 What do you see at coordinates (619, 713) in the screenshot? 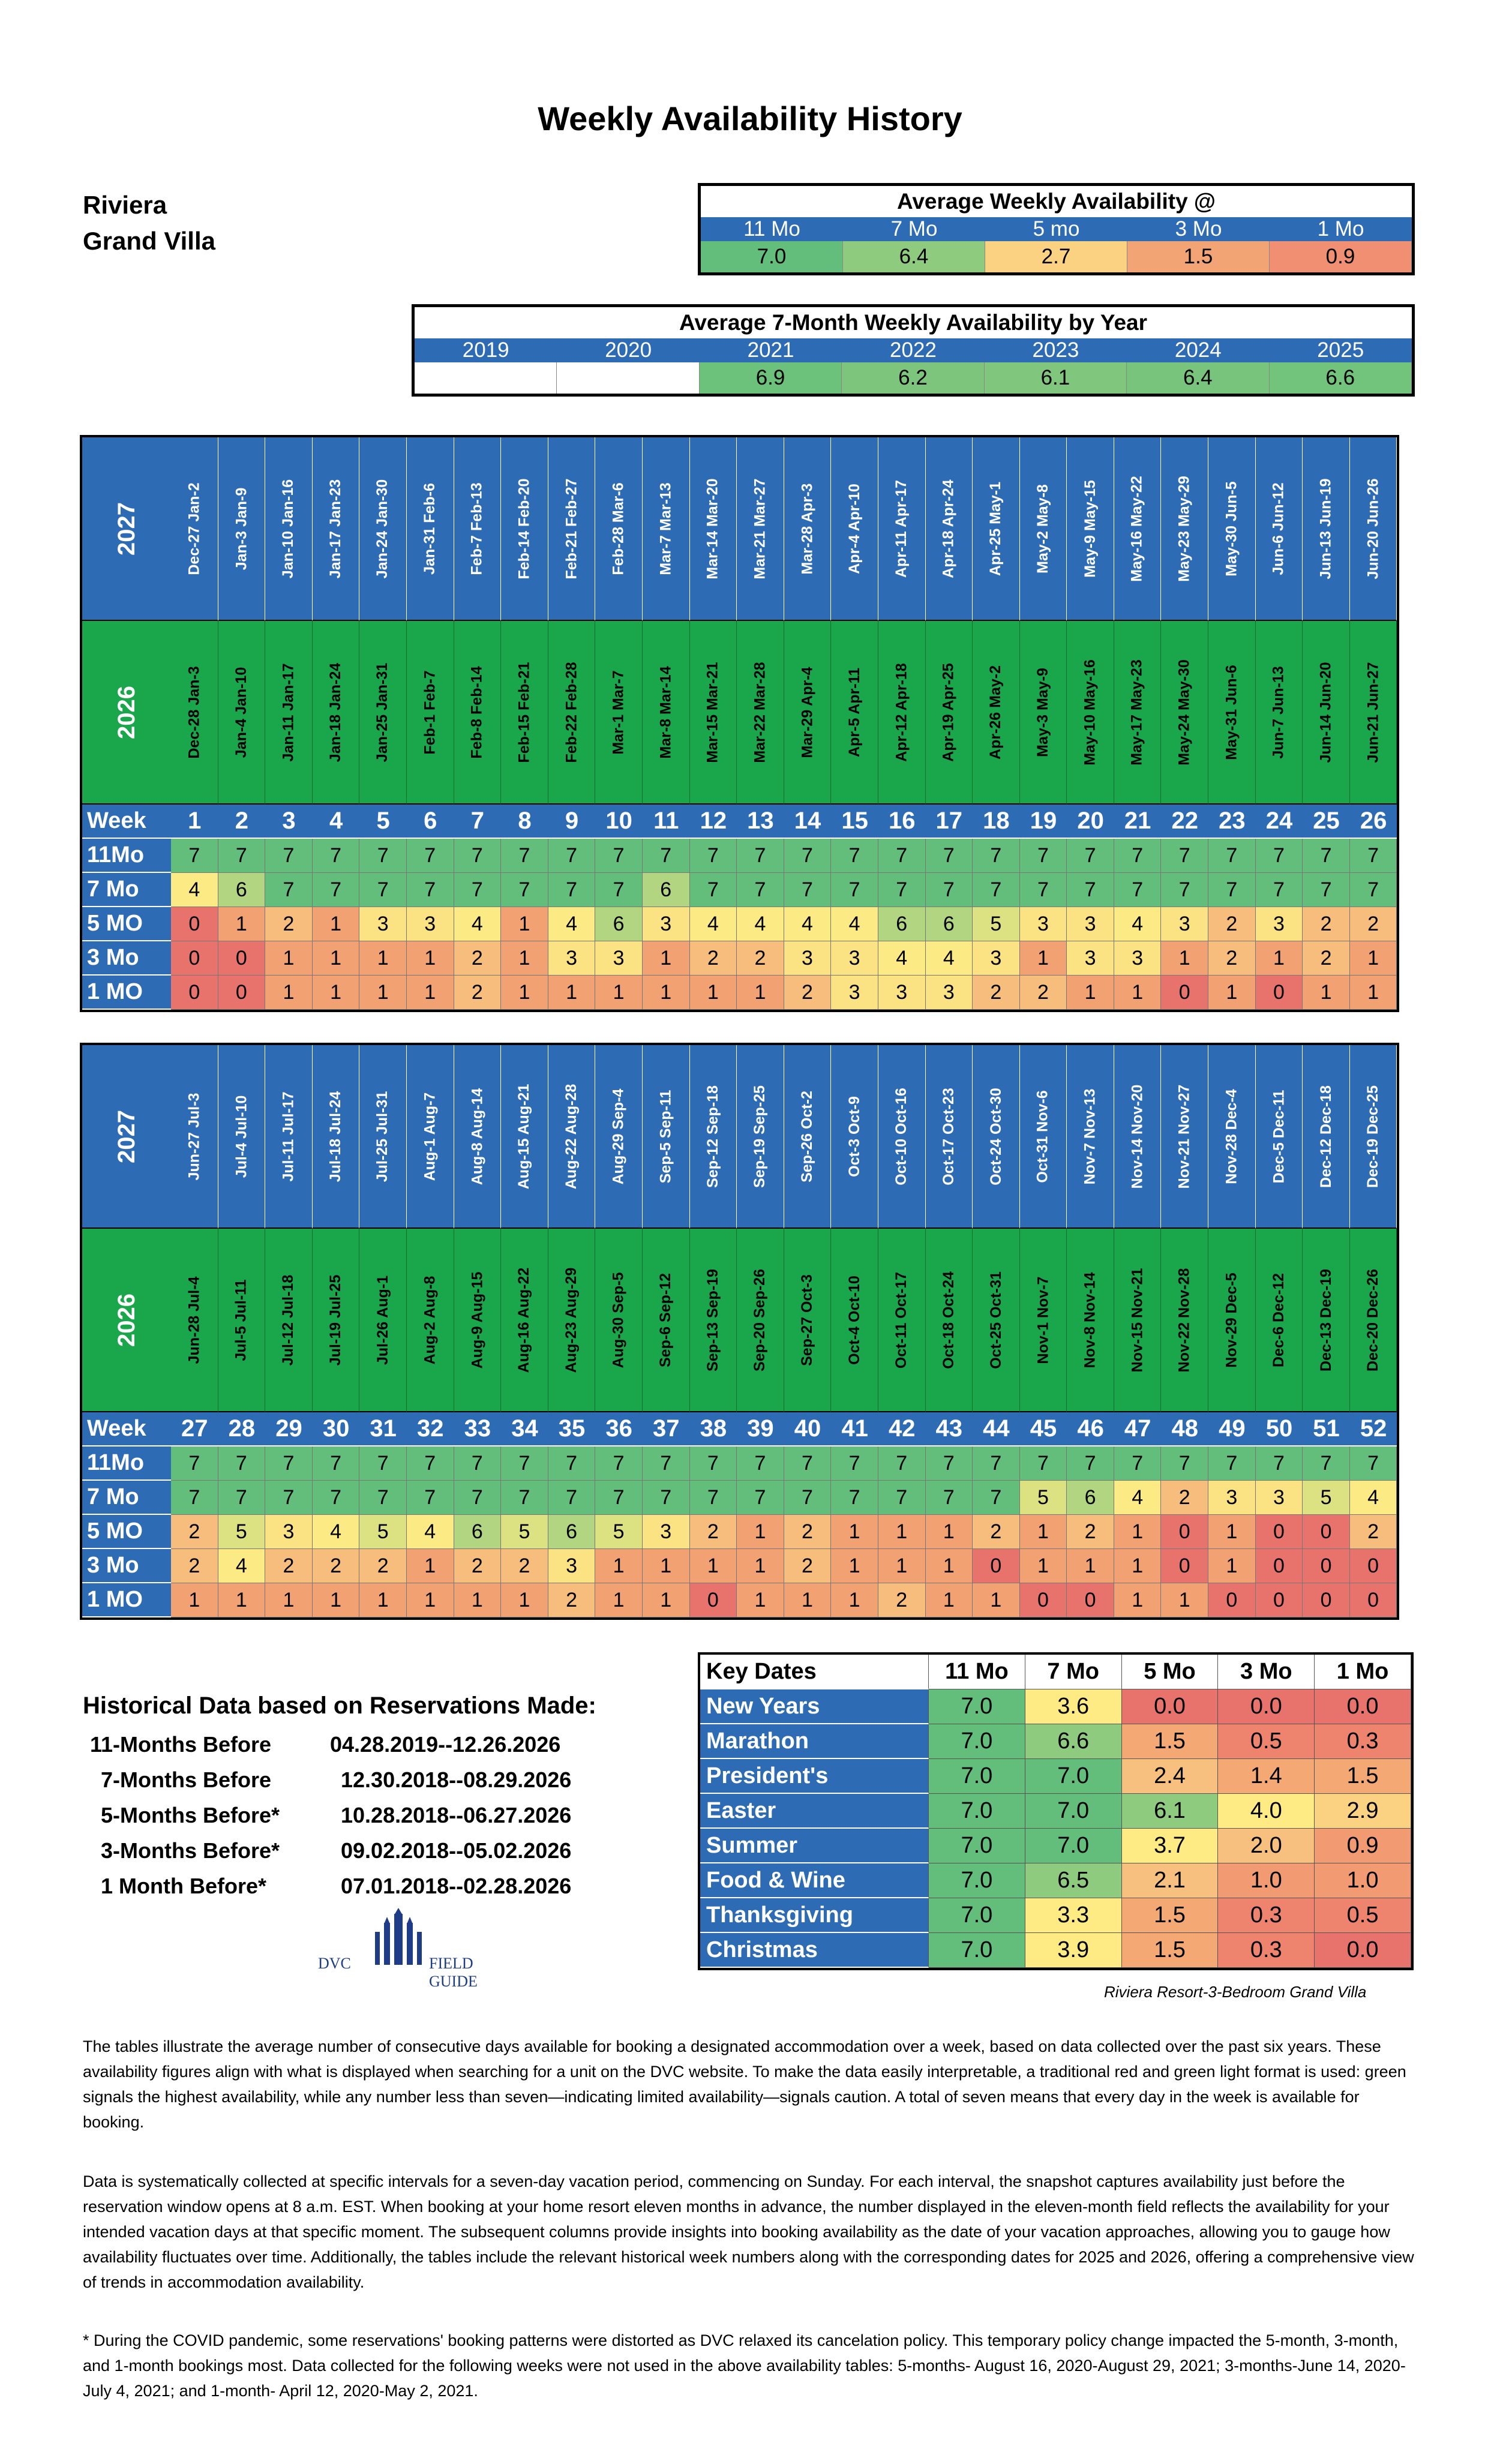
I see `date-range-2026: Mar-1 Mar-7` at bounding box center [619, 713].